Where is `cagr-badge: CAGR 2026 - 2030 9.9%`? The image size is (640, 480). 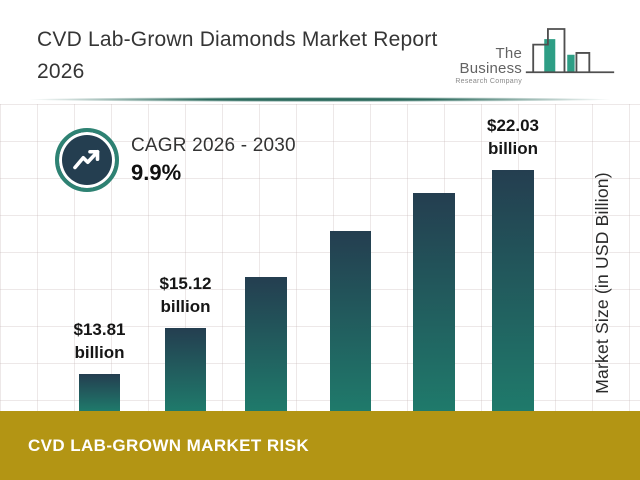 cagr-badge: CAGR 2026 - 2030 9.9% is located at coordinates (175, 160).